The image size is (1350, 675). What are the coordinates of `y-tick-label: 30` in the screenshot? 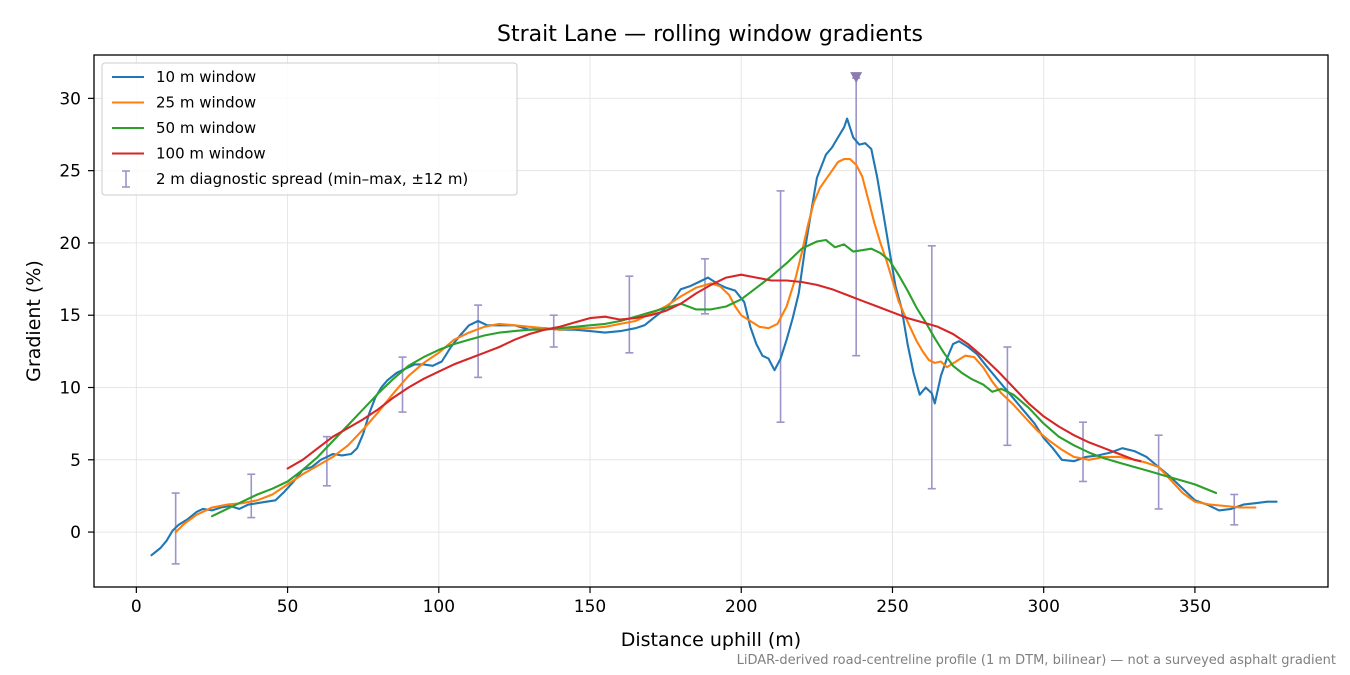 It's located at (70, 99).